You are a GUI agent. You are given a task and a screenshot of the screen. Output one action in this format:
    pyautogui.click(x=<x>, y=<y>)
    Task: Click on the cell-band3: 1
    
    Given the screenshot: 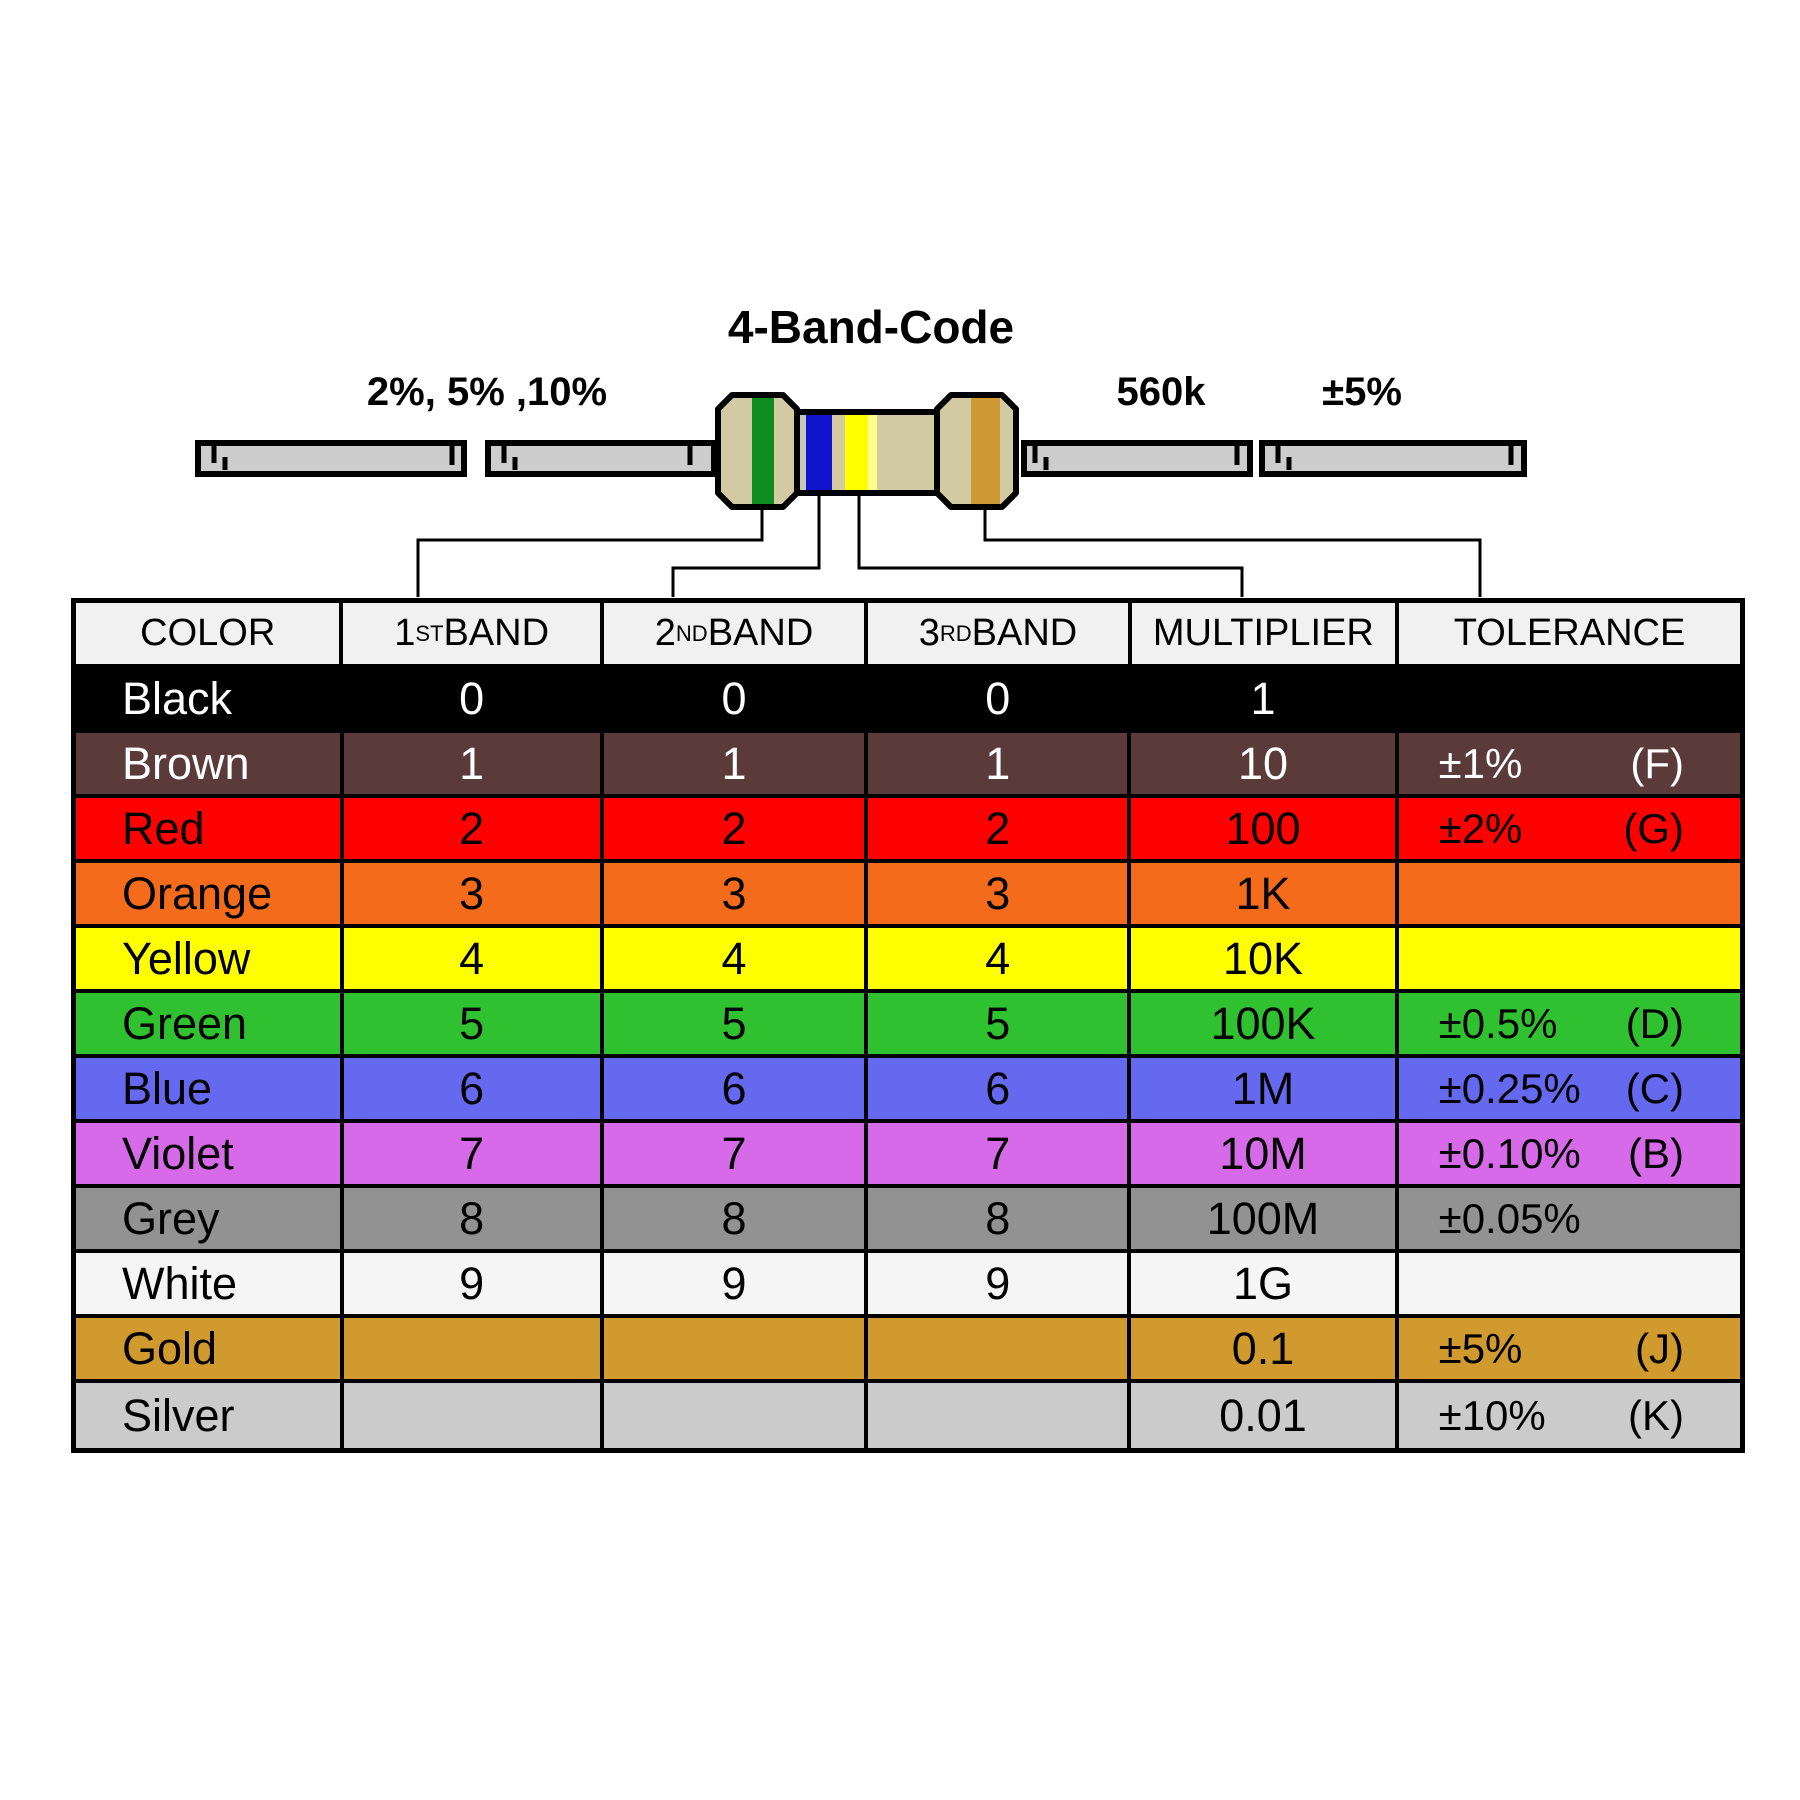 What is the action you would take?
    pyautogui.click(x=1000, y=763)
    